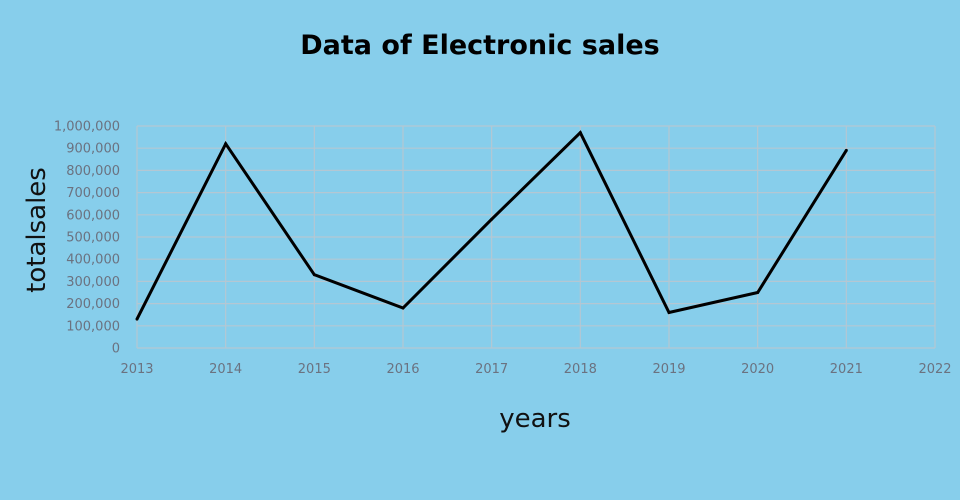  I want to click on x-tick-label: 2022, so click(934, 369).